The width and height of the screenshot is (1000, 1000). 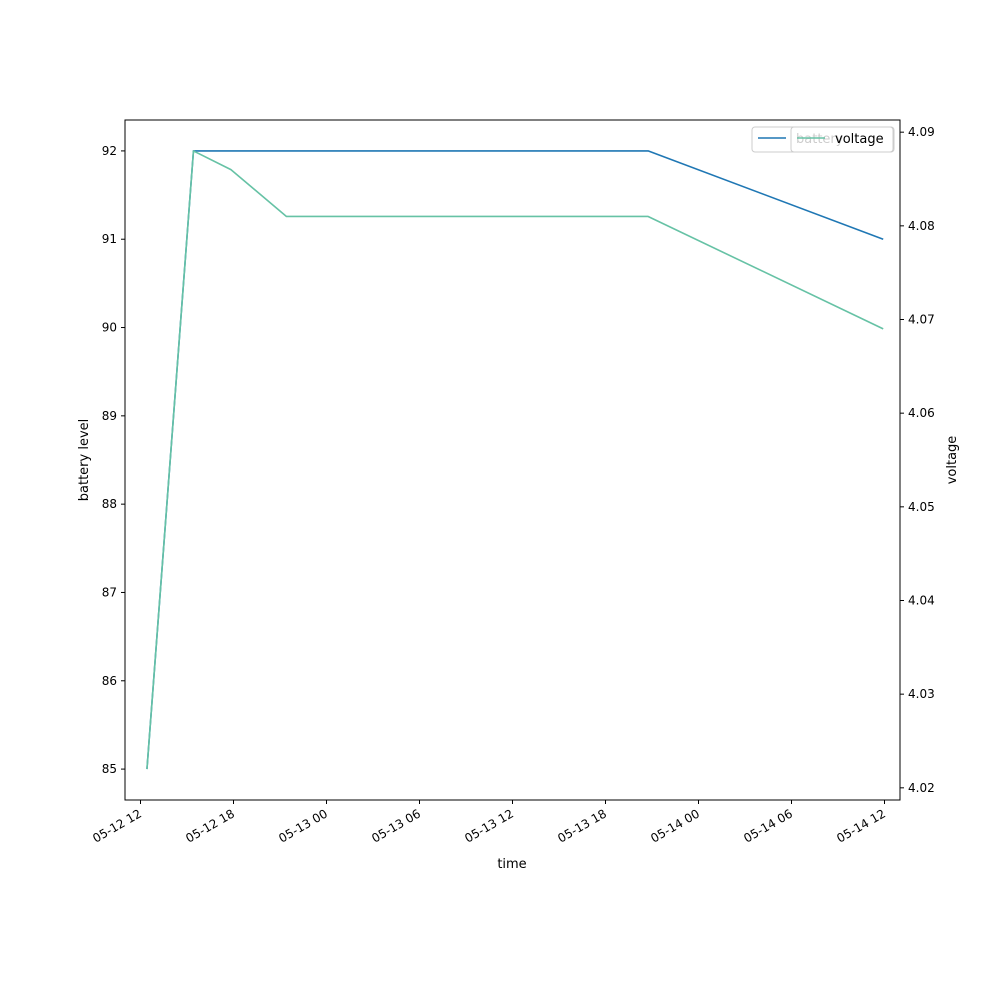 I want to click on y-tick-label-right: 4.06, so click(x=921, y=413).